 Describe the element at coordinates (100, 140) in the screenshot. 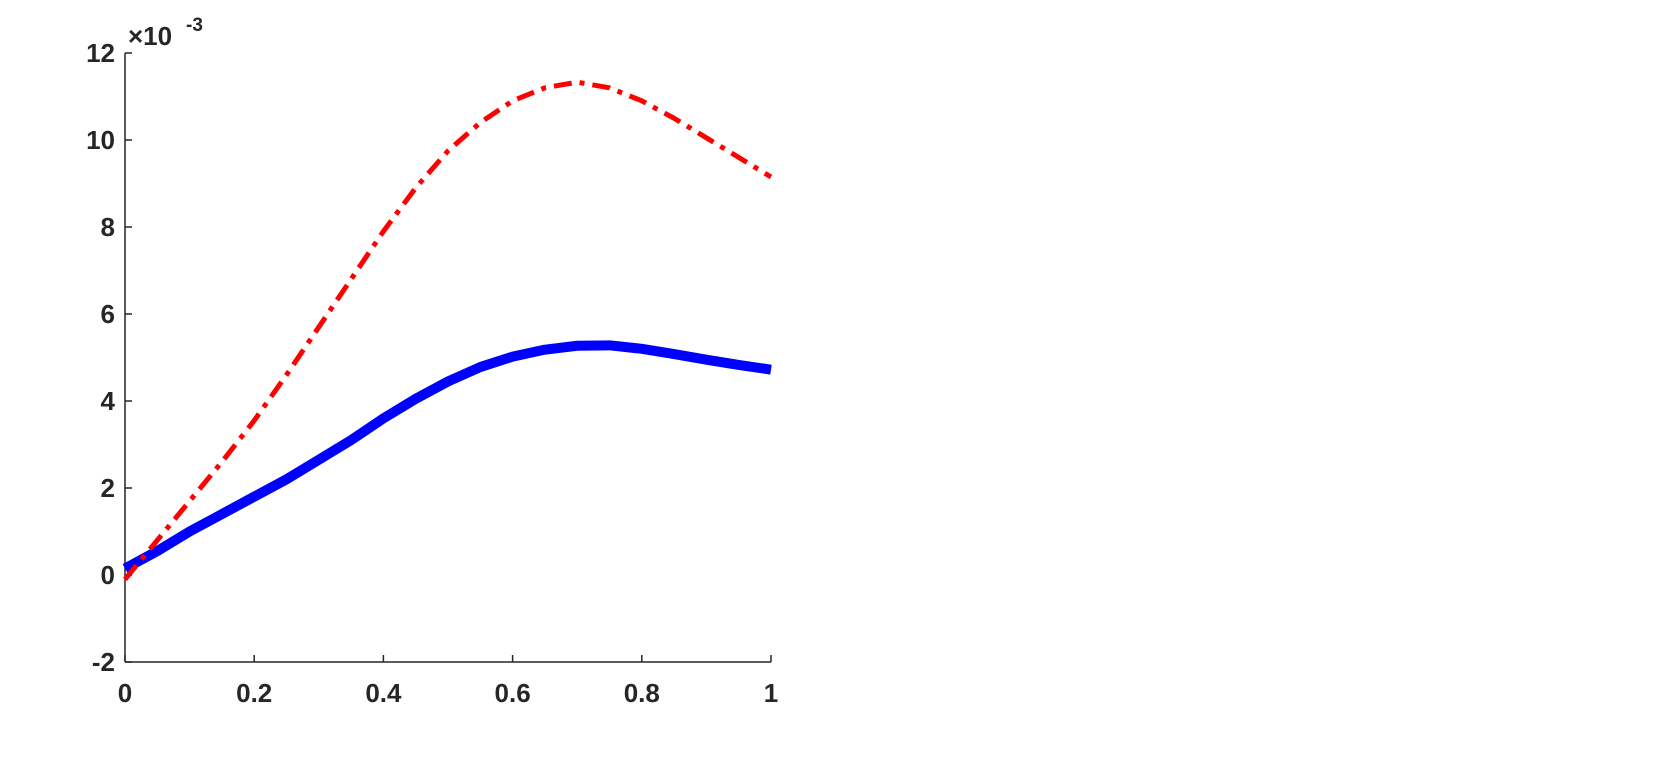

I see `y-tick-label: 10` at that location.